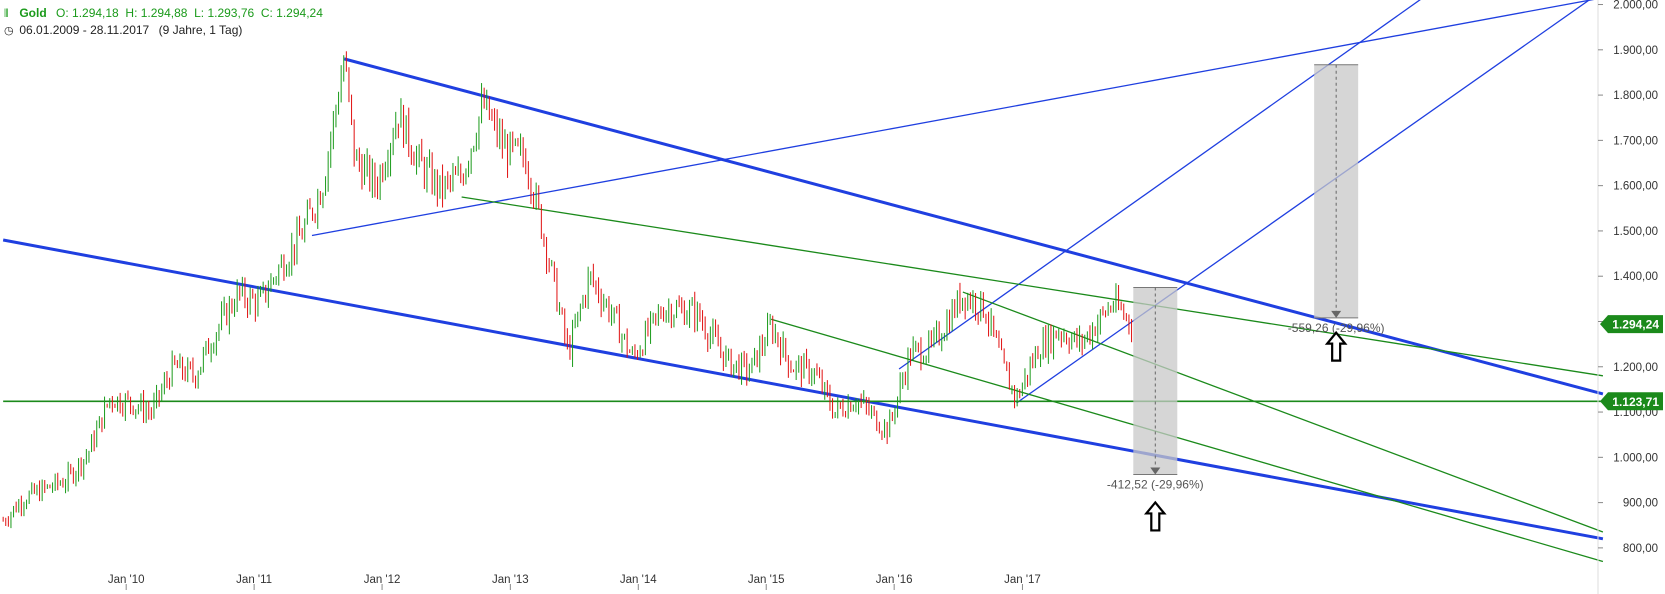 The image size is (1665, 594). Describe the element at coordinates (126, 580) in the screenshot. I see `x-tick-label: Jan '10` at that location.